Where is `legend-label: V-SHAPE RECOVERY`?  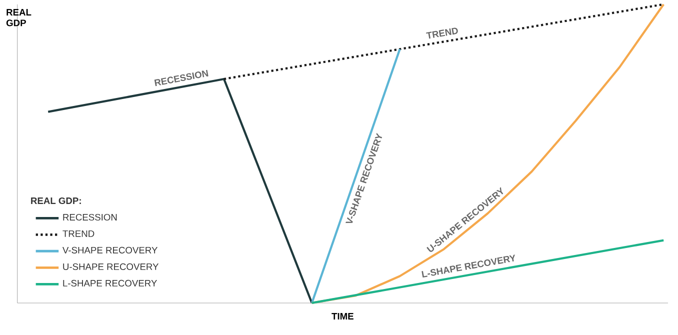 legend-label: V-SHAPE RECOVERY is located at coordinates (110, 250).